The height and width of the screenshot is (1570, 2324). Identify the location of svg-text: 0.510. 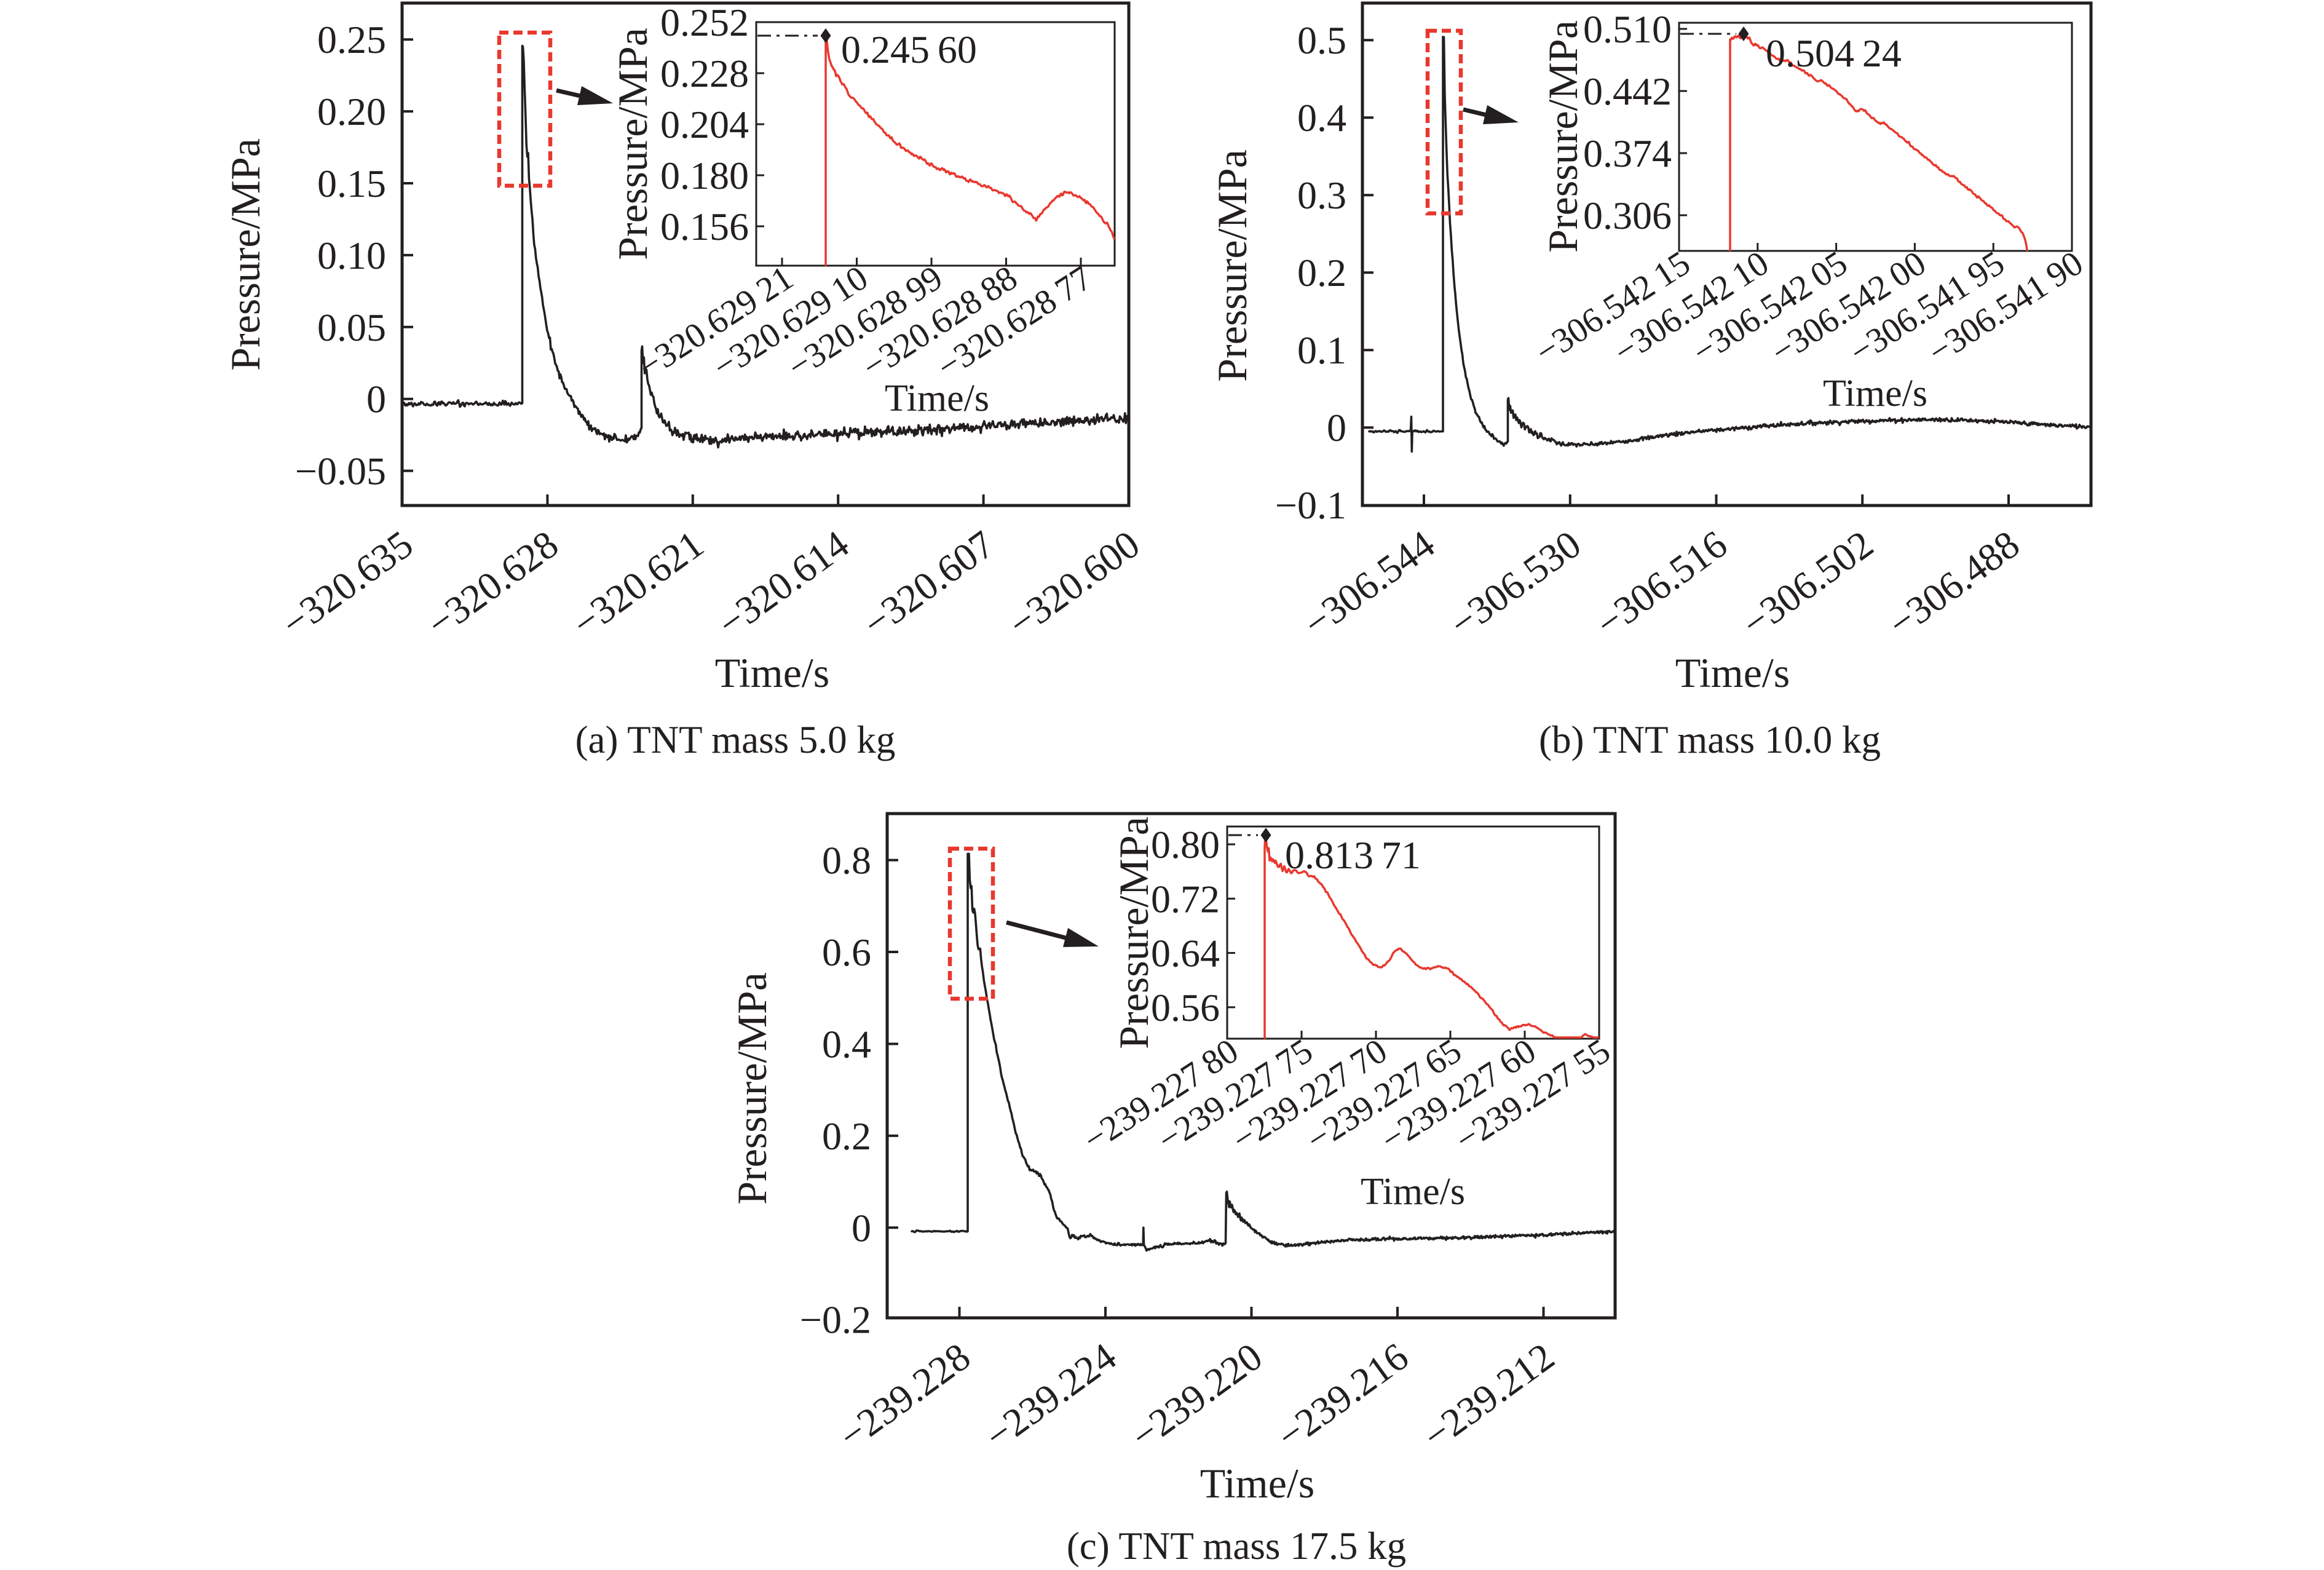
(1627, 29).